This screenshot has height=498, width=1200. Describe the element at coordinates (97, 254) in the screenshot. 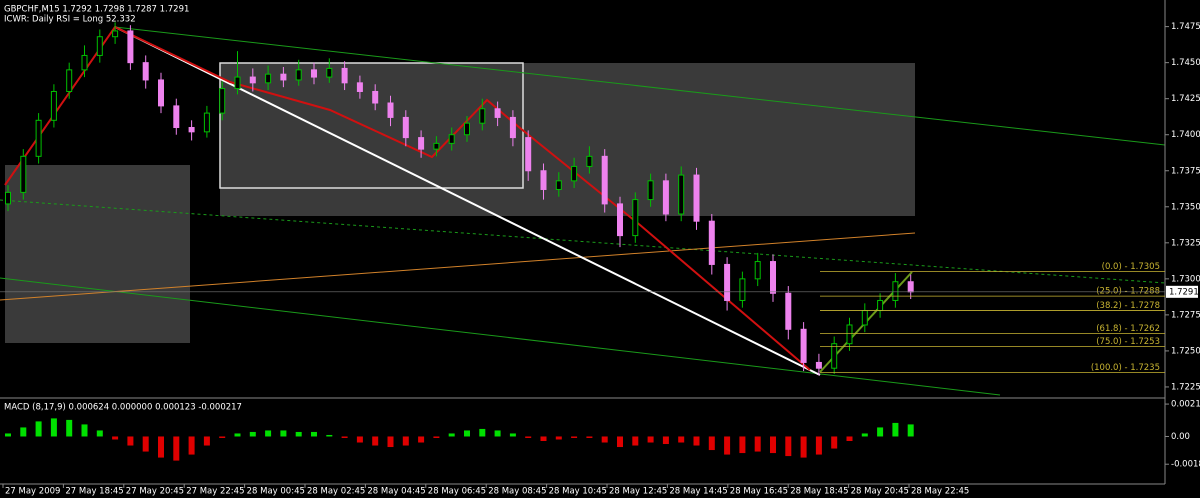

I see `zone-box` at that location.